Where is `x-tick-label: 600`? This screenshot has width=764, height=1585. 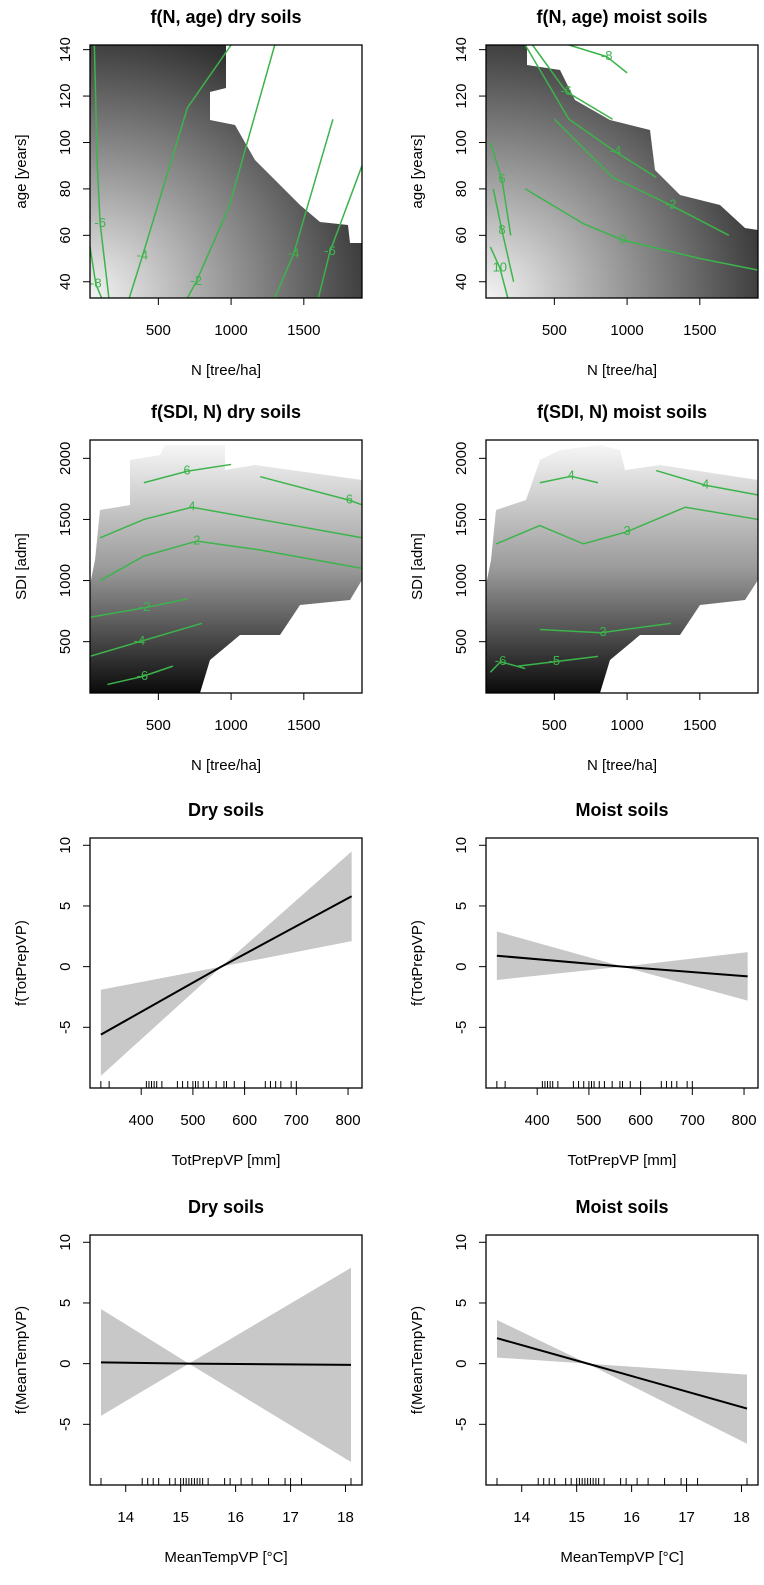 x-tick-label: 600 is located at coordinates (640, 1120).